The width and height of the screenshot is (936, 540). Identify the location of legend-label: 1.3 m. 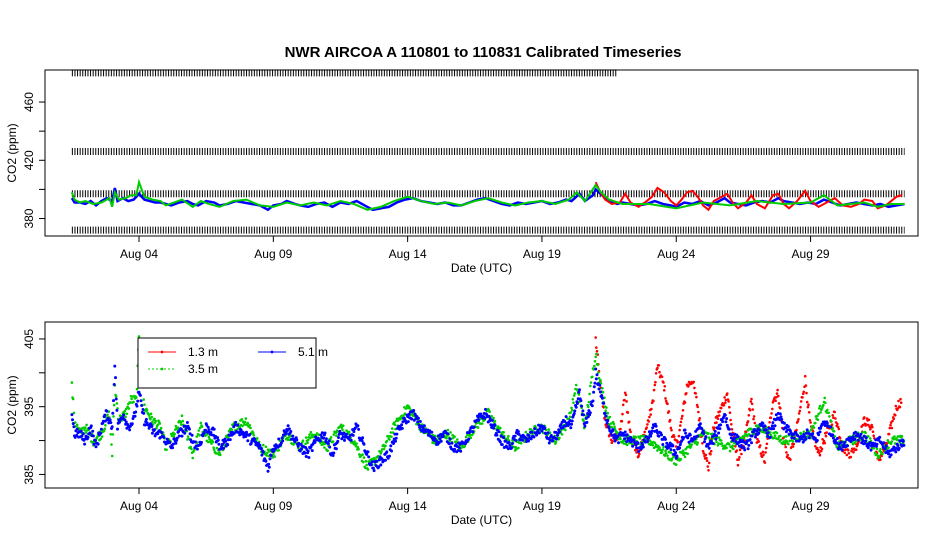
(203, 352).